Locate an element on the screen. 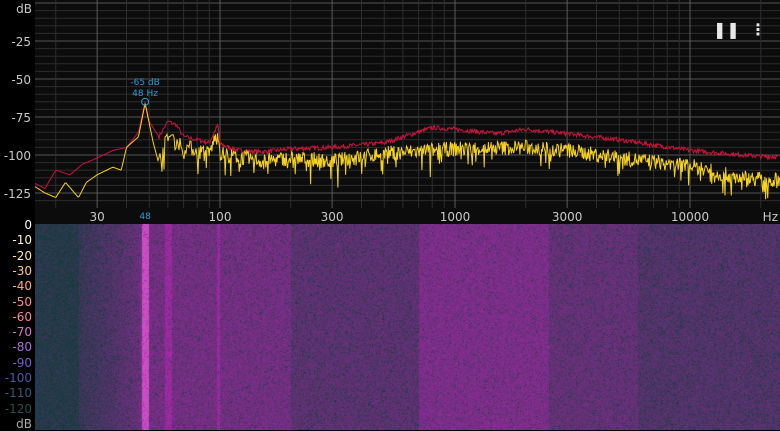 The width and height of the screenshot is (780, 431). color-scale-label: -50 is located at coordinates (22, 301).